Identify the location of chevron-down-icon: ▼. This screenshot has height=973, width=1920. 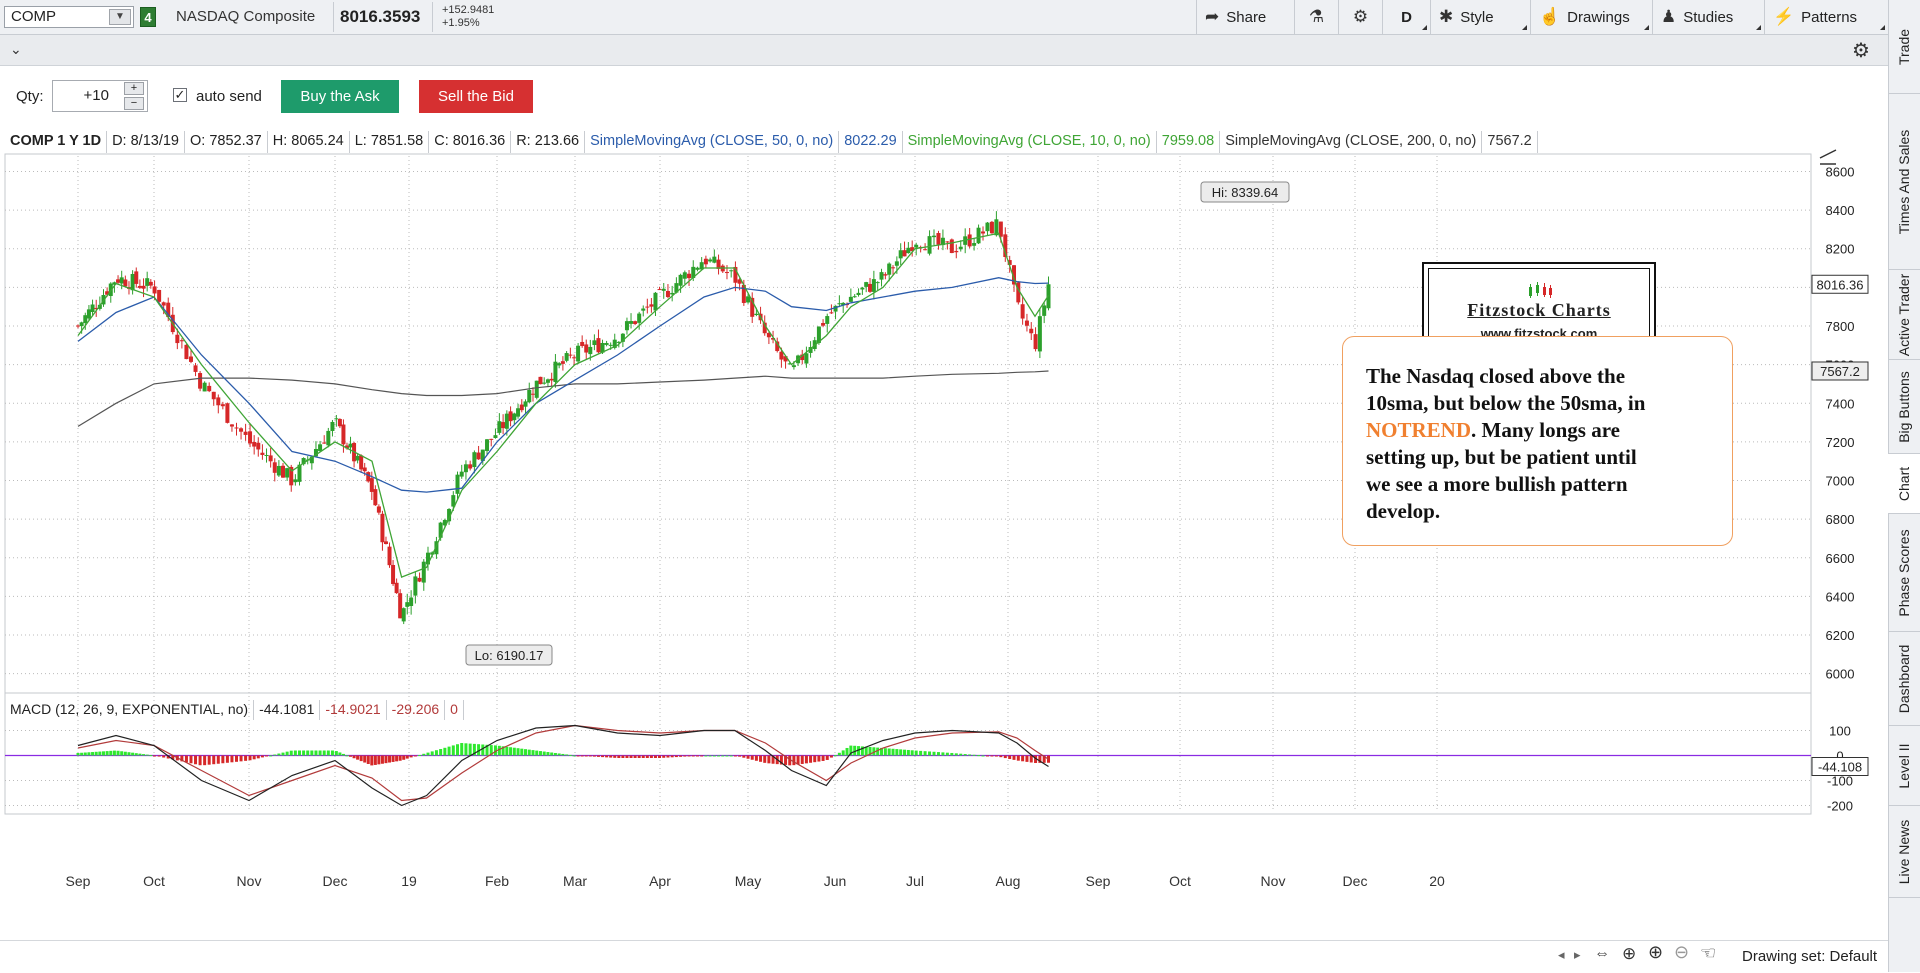
(120, 17).